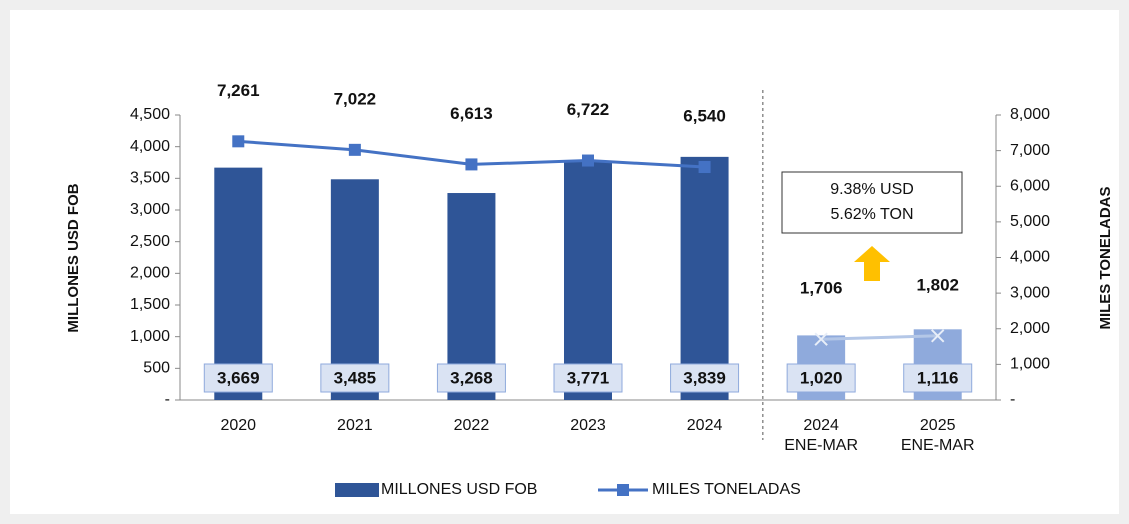  I want to click on y2-tick-label: 1,000, so click(1030, 364).